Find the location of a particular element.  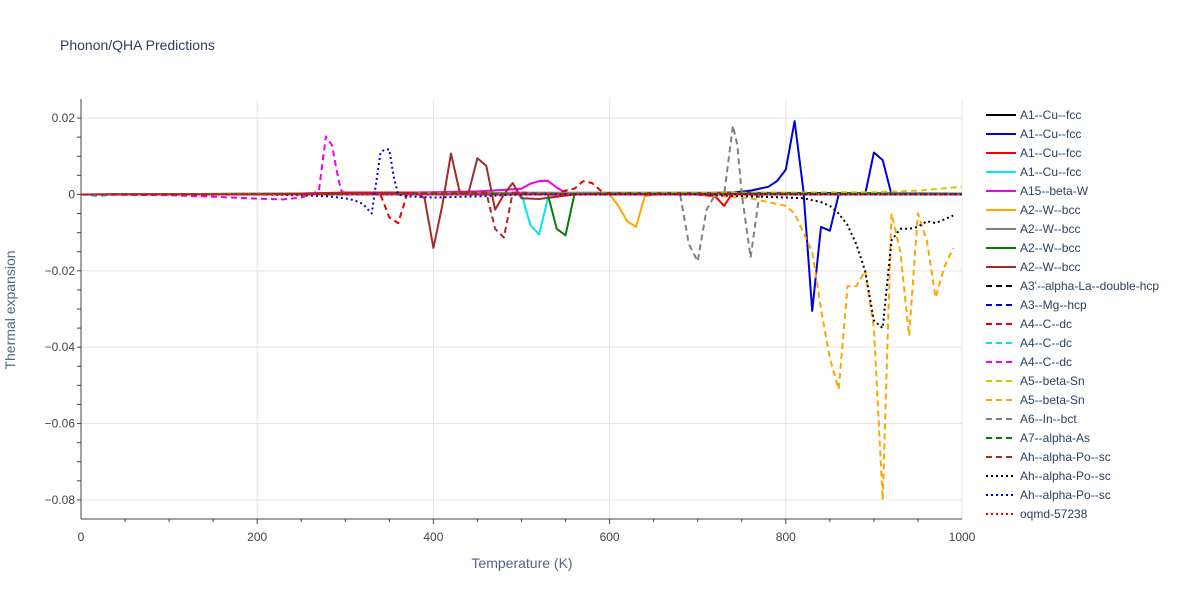

y-tick-label: 0 is located at coordinates (71, 194).